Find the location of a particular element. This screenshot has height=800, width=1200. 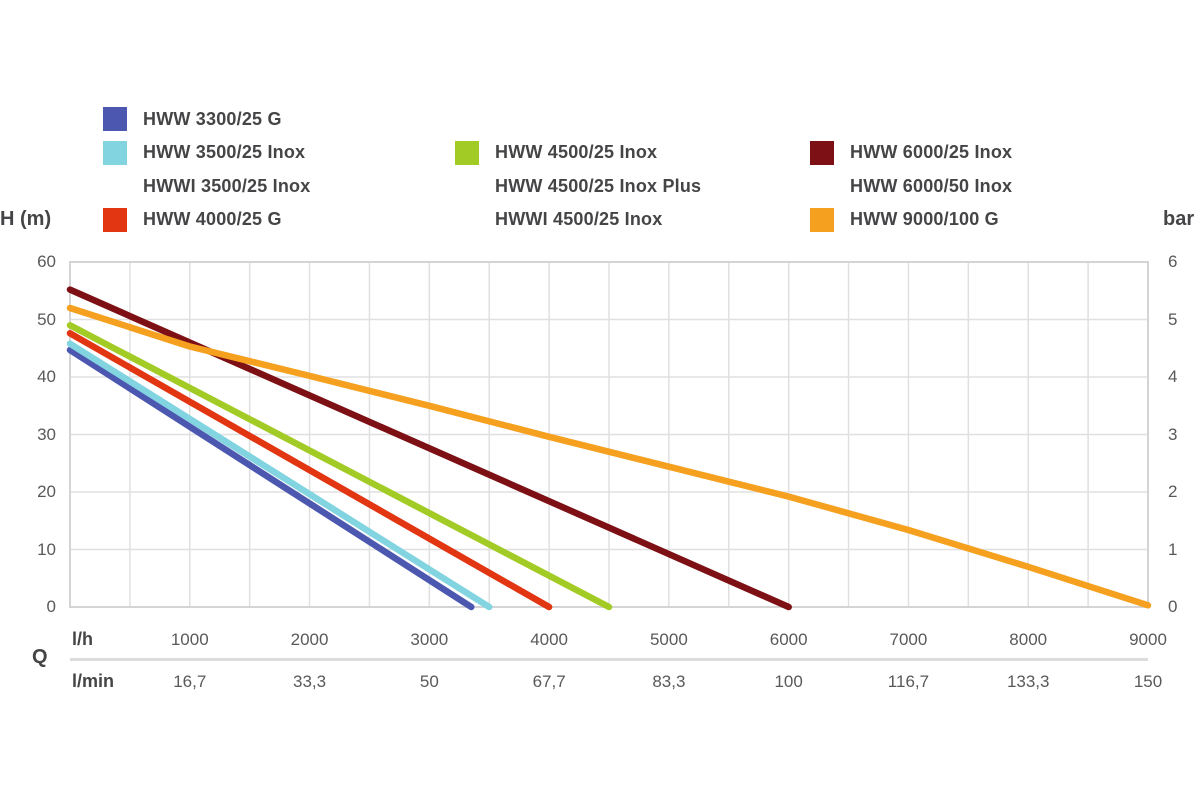

legend-label: HWWI 3500/25 Inox is located at coordinates (227, 185).